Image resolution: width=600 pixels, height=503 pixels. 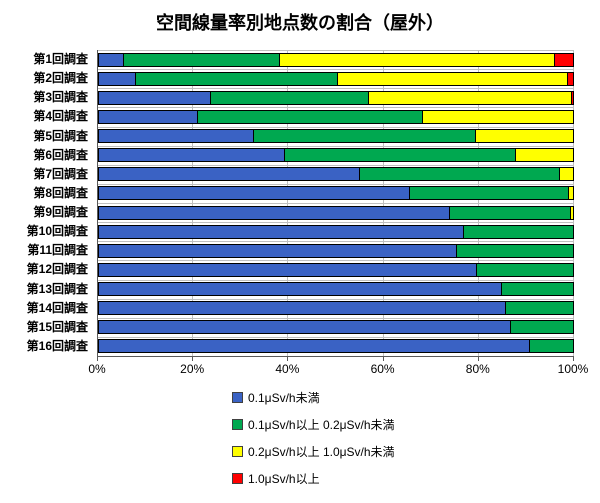 What do you see at coordinates (321, 424) in the screenshot?
I see `legend-label: 0.1μSv/h以上 0.2μSv/h未満` at bounding box center [321, 424].